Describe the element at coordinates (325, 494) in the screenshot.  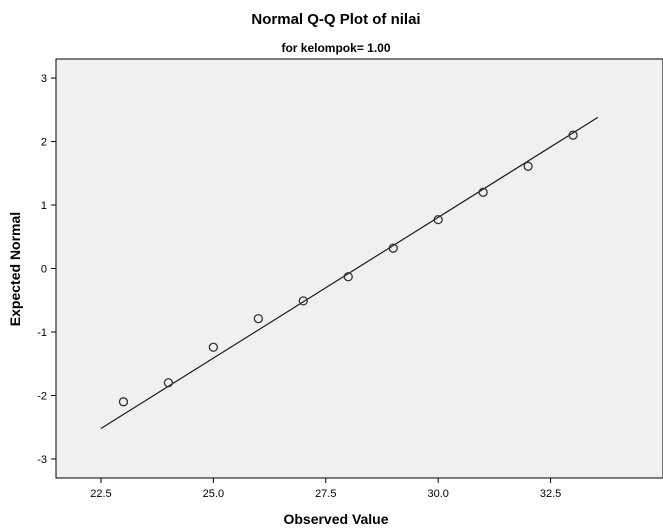
I see `x-tick-label: 27.5` at that location.